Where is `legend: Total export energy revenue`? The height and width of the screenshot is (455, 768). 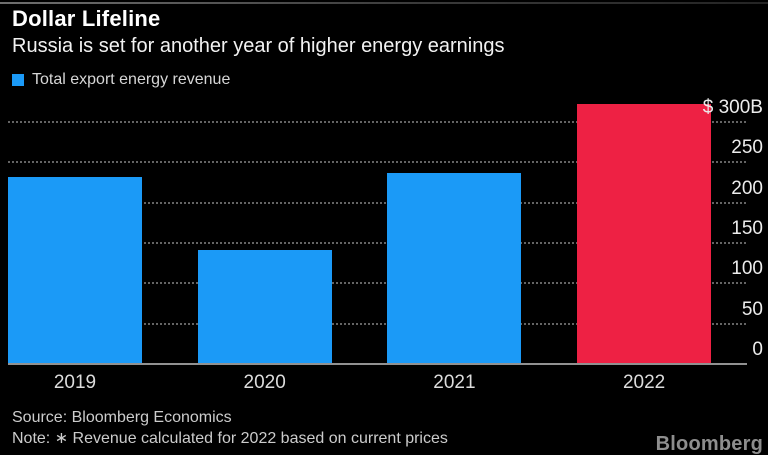 legend: Total export energy revenue is located at coordinates (121, 80).